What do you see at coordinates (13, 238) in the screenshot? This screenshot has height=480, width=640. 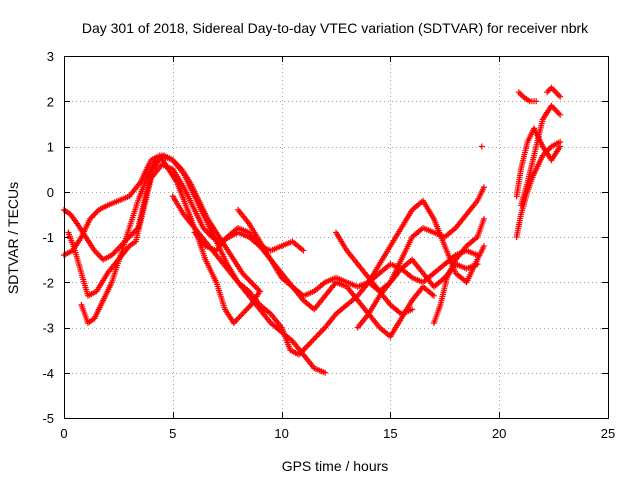 I see `y-axis-label: SDTVAR / TECUs` at bounding box center [13, 238].